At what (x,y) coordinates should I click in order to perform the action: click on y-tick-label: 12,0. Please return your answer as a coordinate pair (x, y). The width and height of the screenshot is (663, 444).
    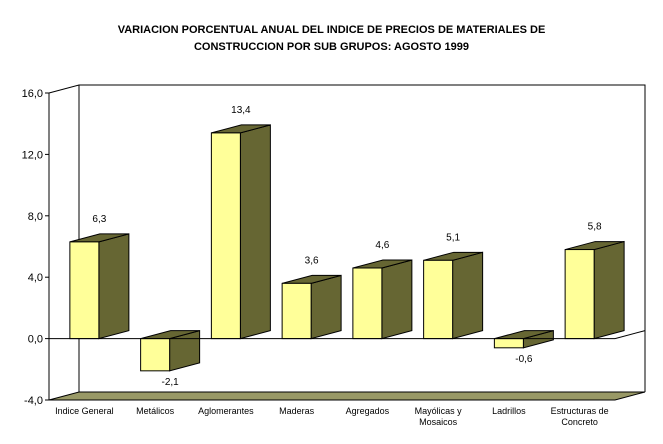
    Looking at the image, I should click on (32, 155).